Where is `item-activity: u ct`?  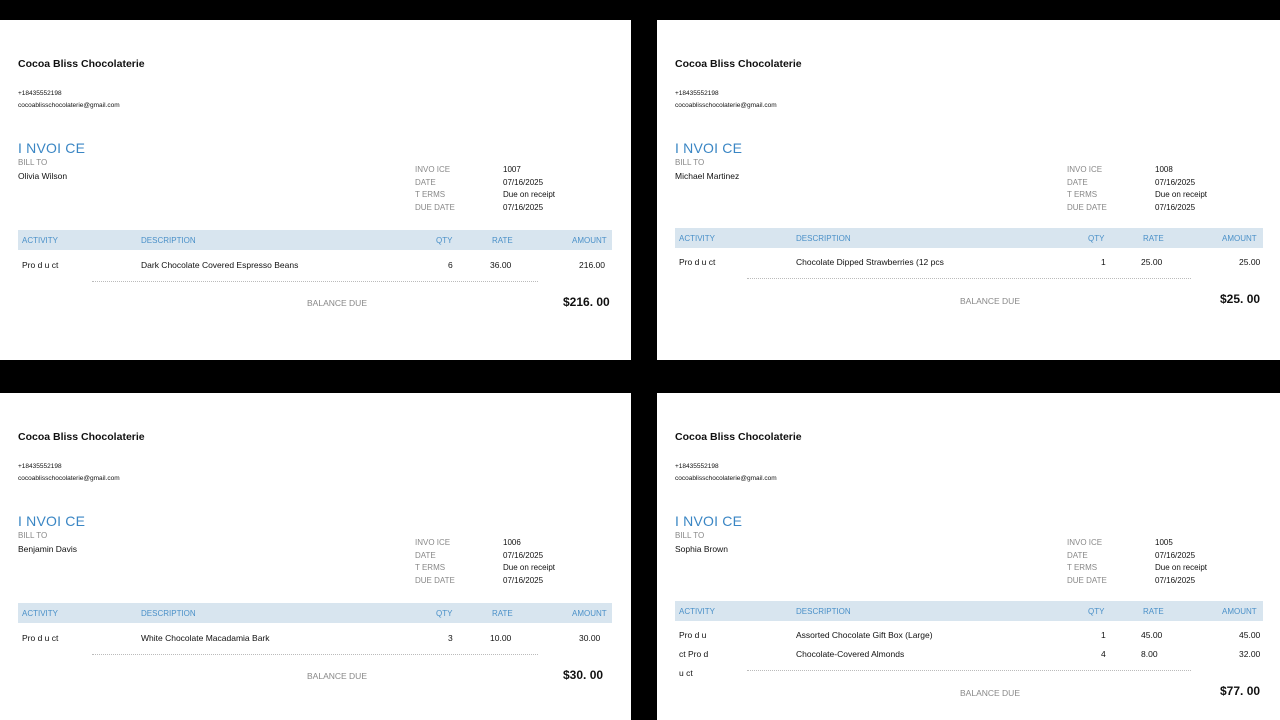 item-activity: u ct is located at coordinates (686, 673).